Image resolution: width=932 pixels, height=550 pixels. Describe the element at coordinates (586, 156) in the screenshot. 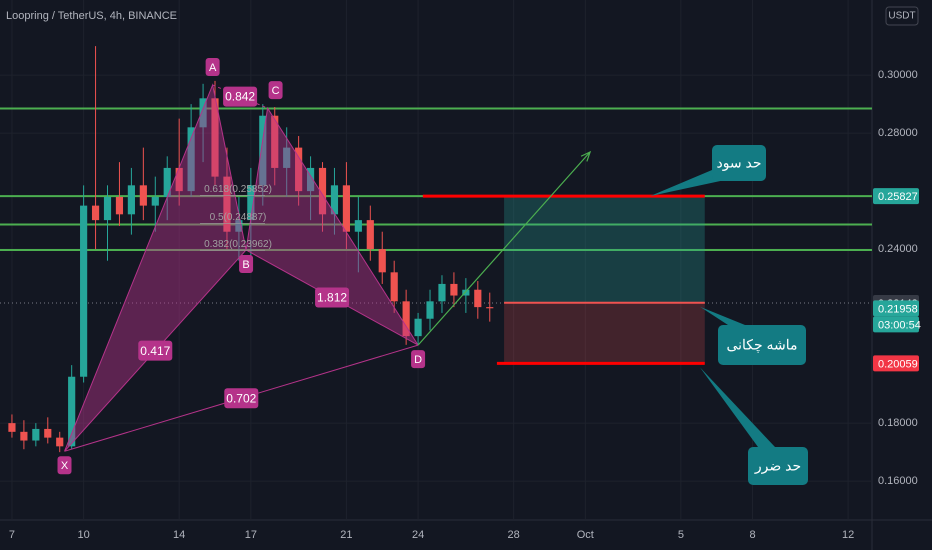

I see `arrow-head` at that location.